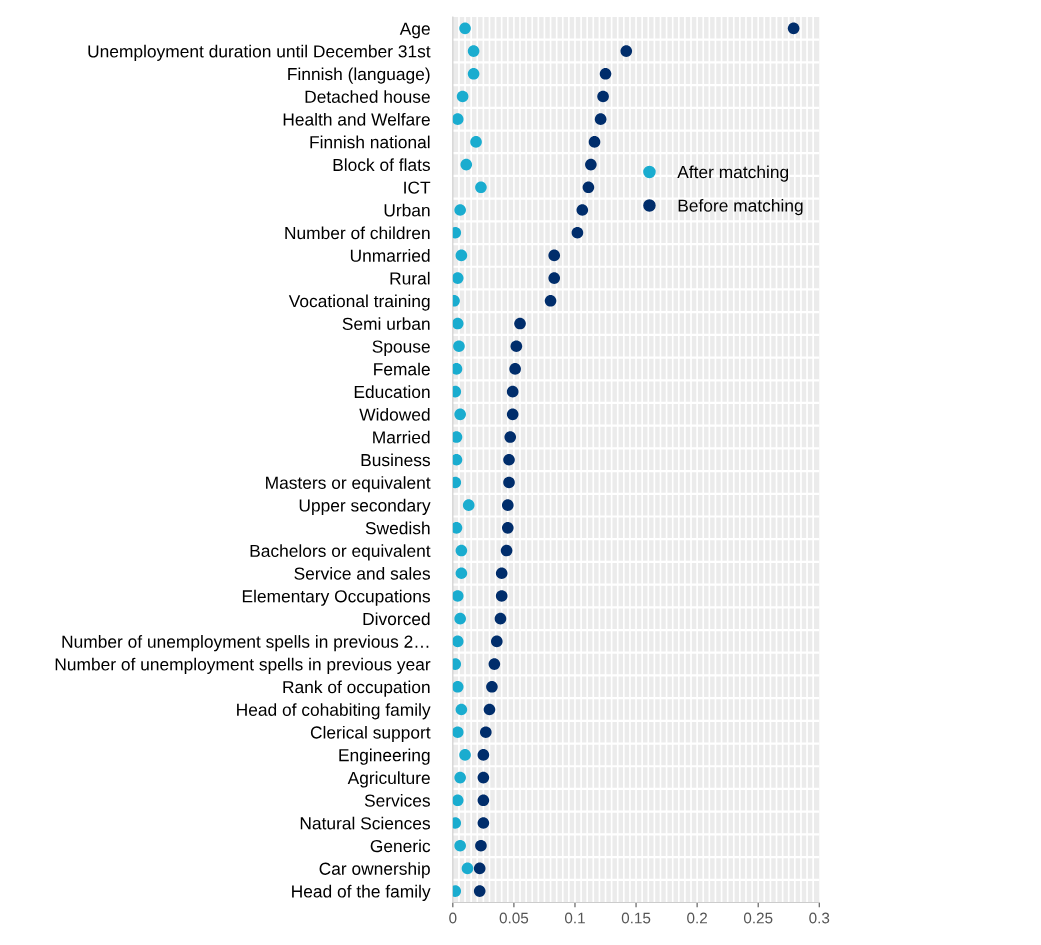  Describe the element at coordinates (401, 437) in the screenshot. I see `y-tick-label: Married` at that location.